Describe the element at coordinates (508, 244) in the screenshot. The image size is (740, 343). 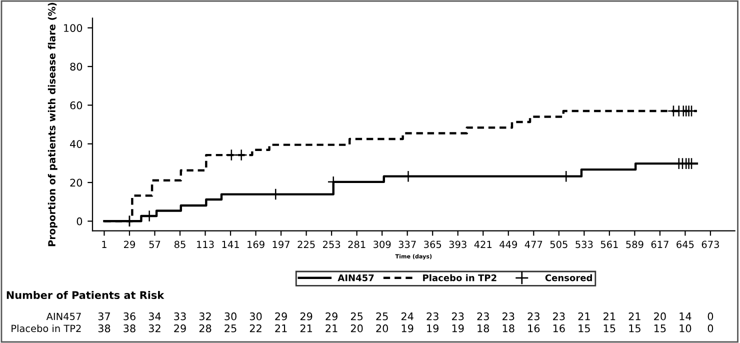
I see `x-tick-label: 449` at that location.